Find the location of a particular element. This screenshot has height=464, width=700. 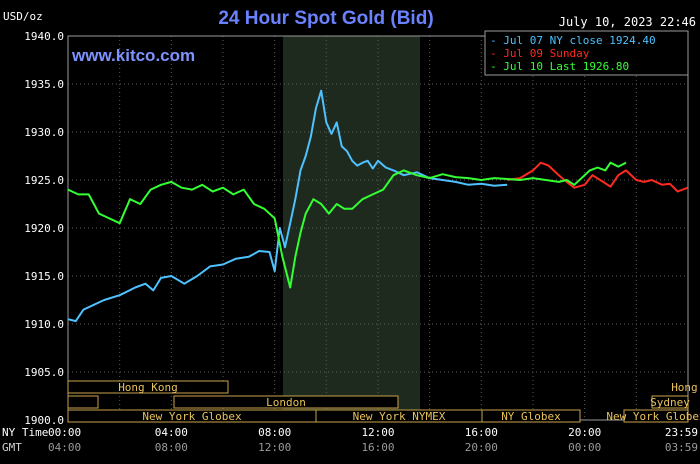

x-tick-label-gmt: 08:00 is located at coordinates (171, 447).